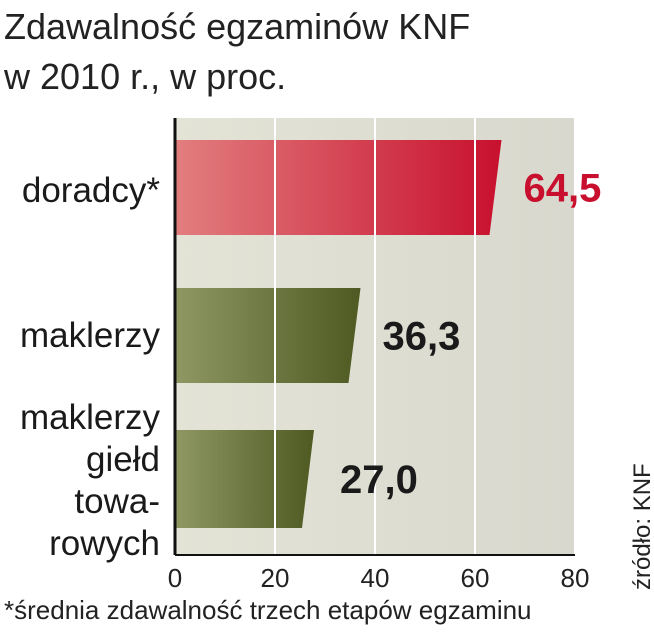  What do you see at coordinates (475, 578) in the screenshot?
I see `x-tick-label-60: 60` at bounding box center [475, 578].